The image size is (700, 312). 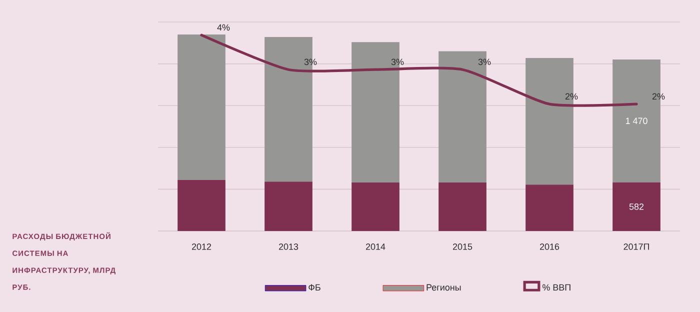 I want to click on legend-label: % ВВП, so click(x=556, y=287).